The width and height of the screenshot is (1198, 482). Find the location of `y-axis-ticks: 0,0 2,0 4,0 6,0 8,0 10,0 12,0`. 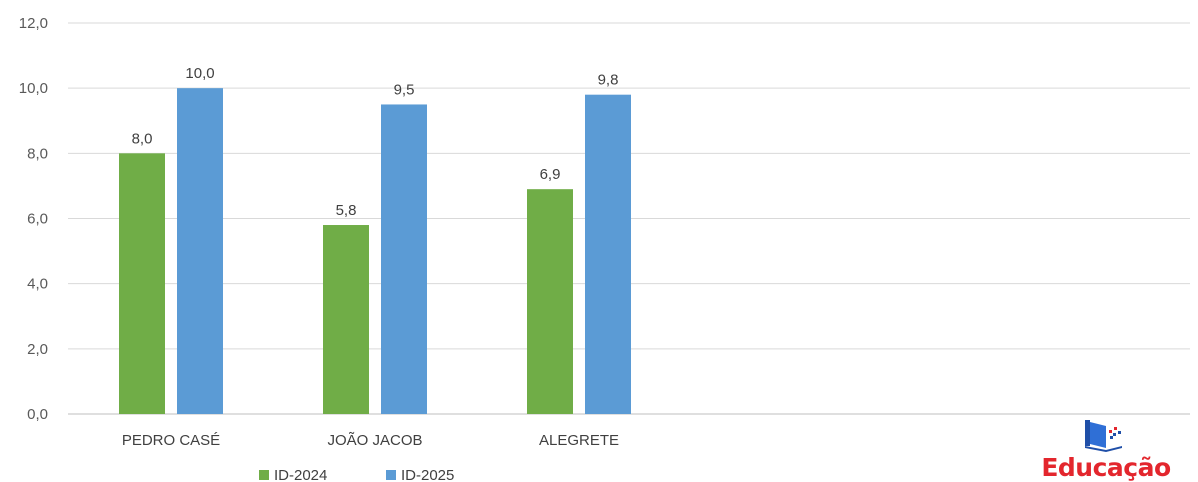

y-axis-ticks: 0,0 2,0 4,0 6,0 8,0 10,0 12,0 is located at coordinates (33, 219).